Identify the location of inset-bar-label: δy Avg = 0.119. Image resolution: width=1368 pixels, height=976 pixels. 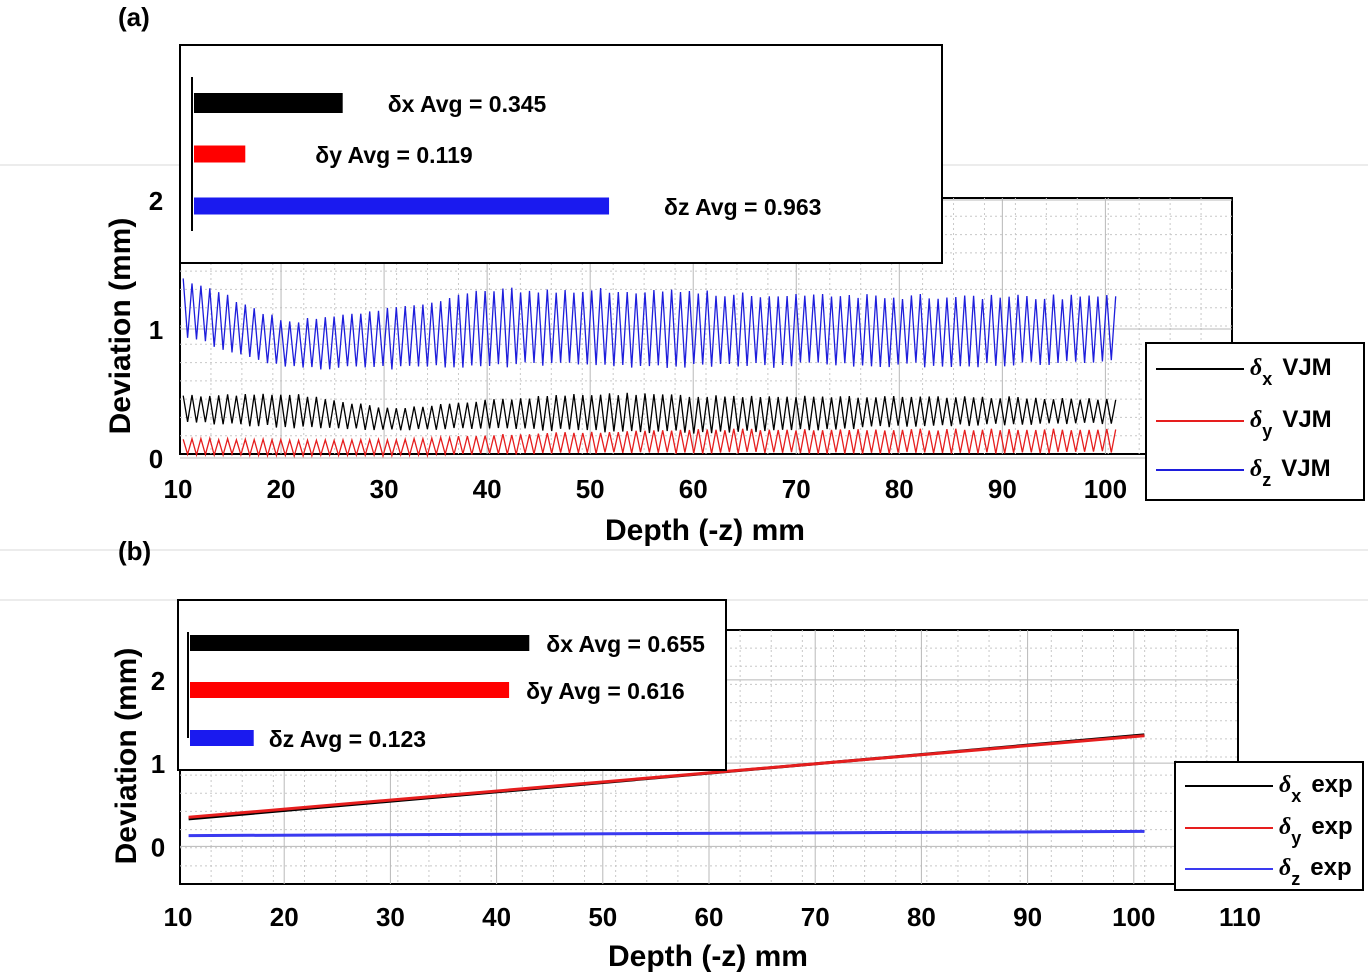
(393, 155).